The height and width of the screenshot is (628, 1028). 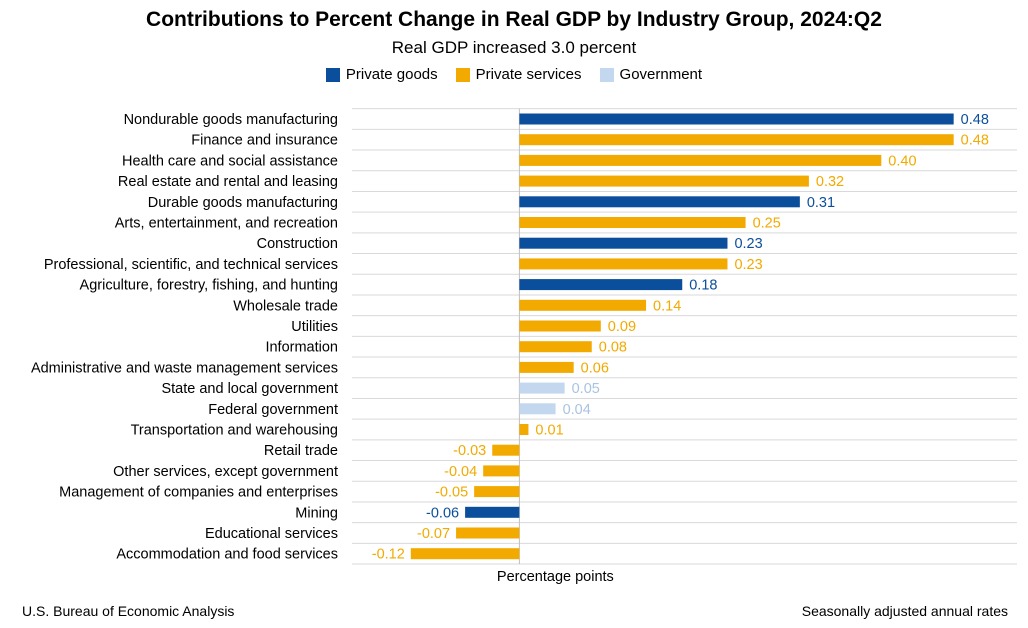 I want to click on data-label: 0.08, so click(x=613, y=348).